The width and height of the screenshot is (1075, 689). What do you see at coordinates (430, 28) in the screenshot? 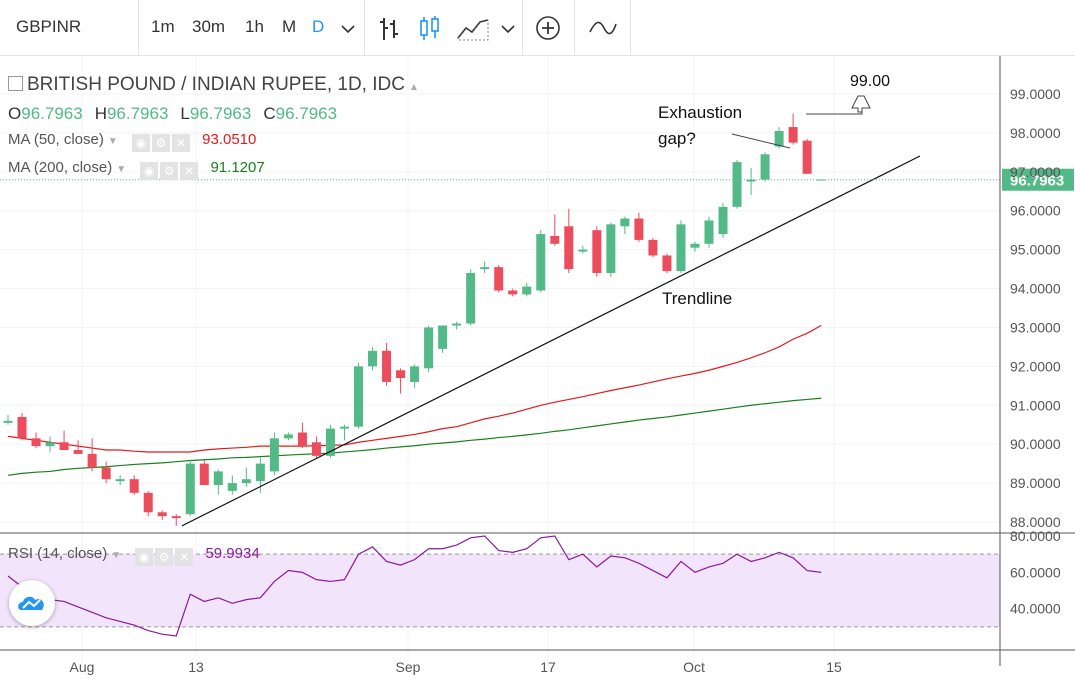
I see `candles-icon` at bounding box center [430, 28].